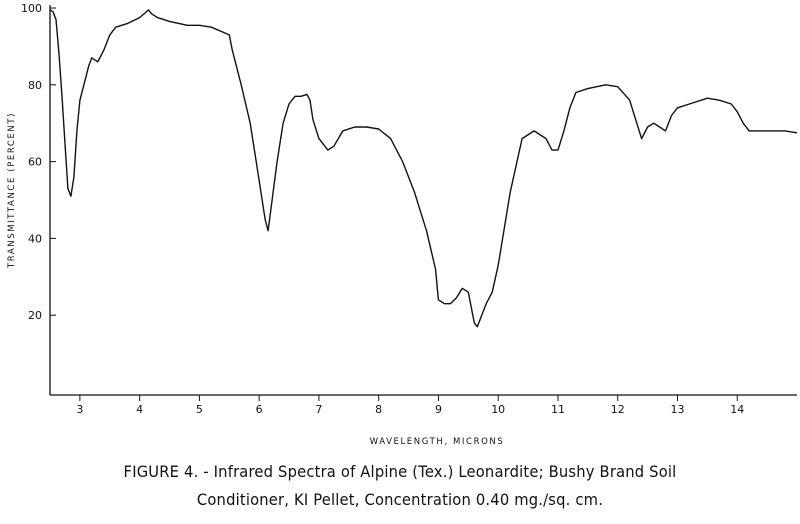 The width and height of the screenshot is (800, 524). What do you see at coordinates (35, 162) in the screenshot?
I see `y-tick-label: 60` at bounding box center [35, 162].